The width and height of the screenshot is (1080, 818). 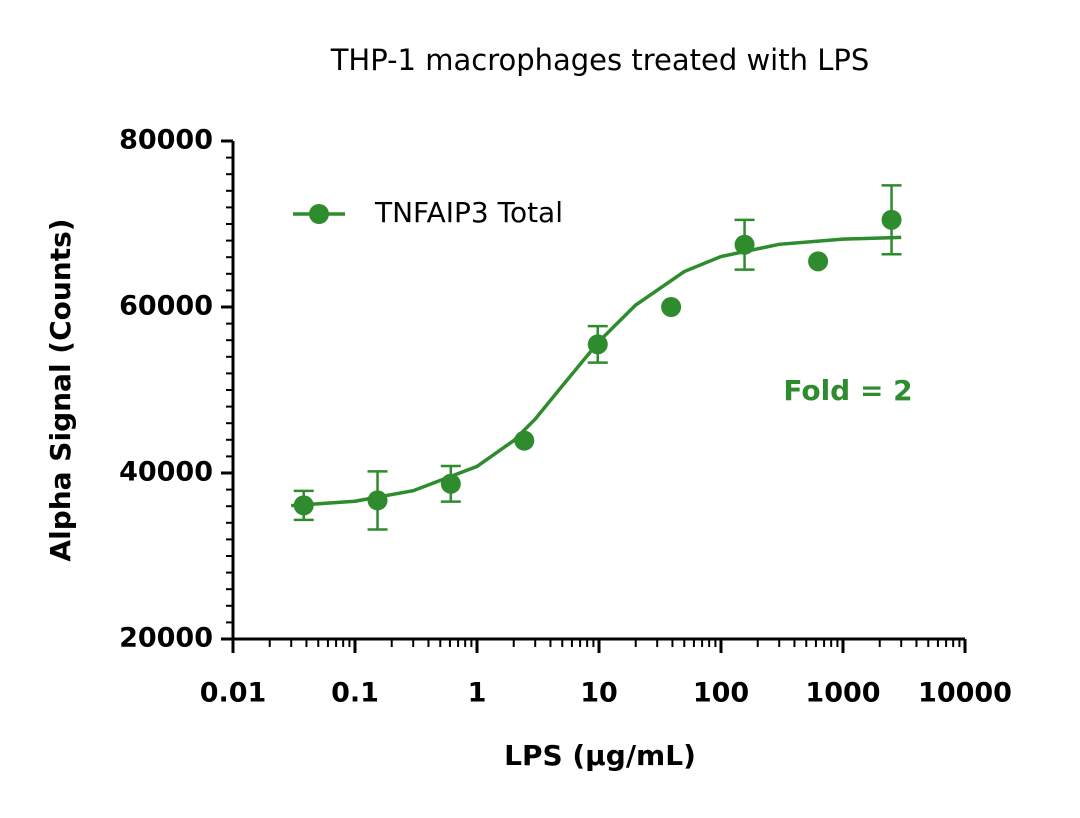 What do you see at coordinates (965, 693) in the screenshot?
I see `x-tick-label: 10000` at bounding box center [965, 693].